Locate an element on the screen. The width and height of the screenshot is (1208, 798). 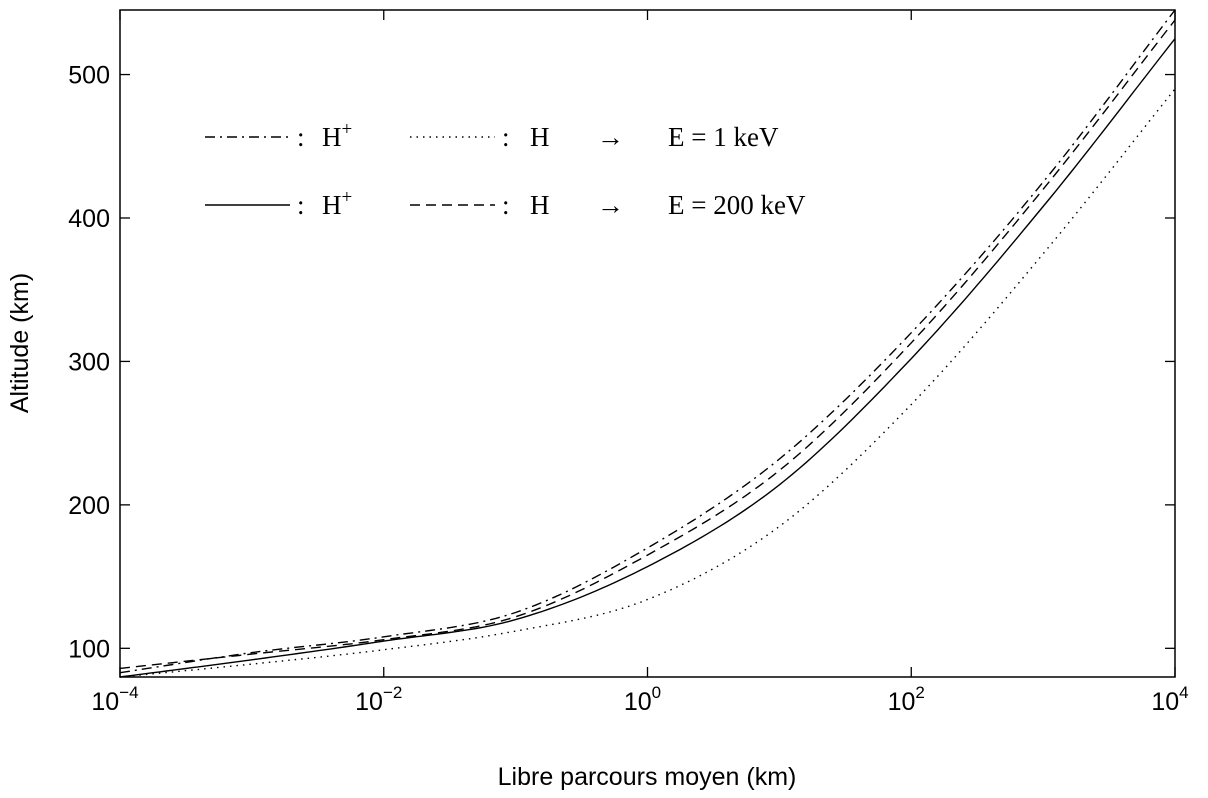
legend-species-hplus_200kev: H+ is located at coordinates (337, 203).